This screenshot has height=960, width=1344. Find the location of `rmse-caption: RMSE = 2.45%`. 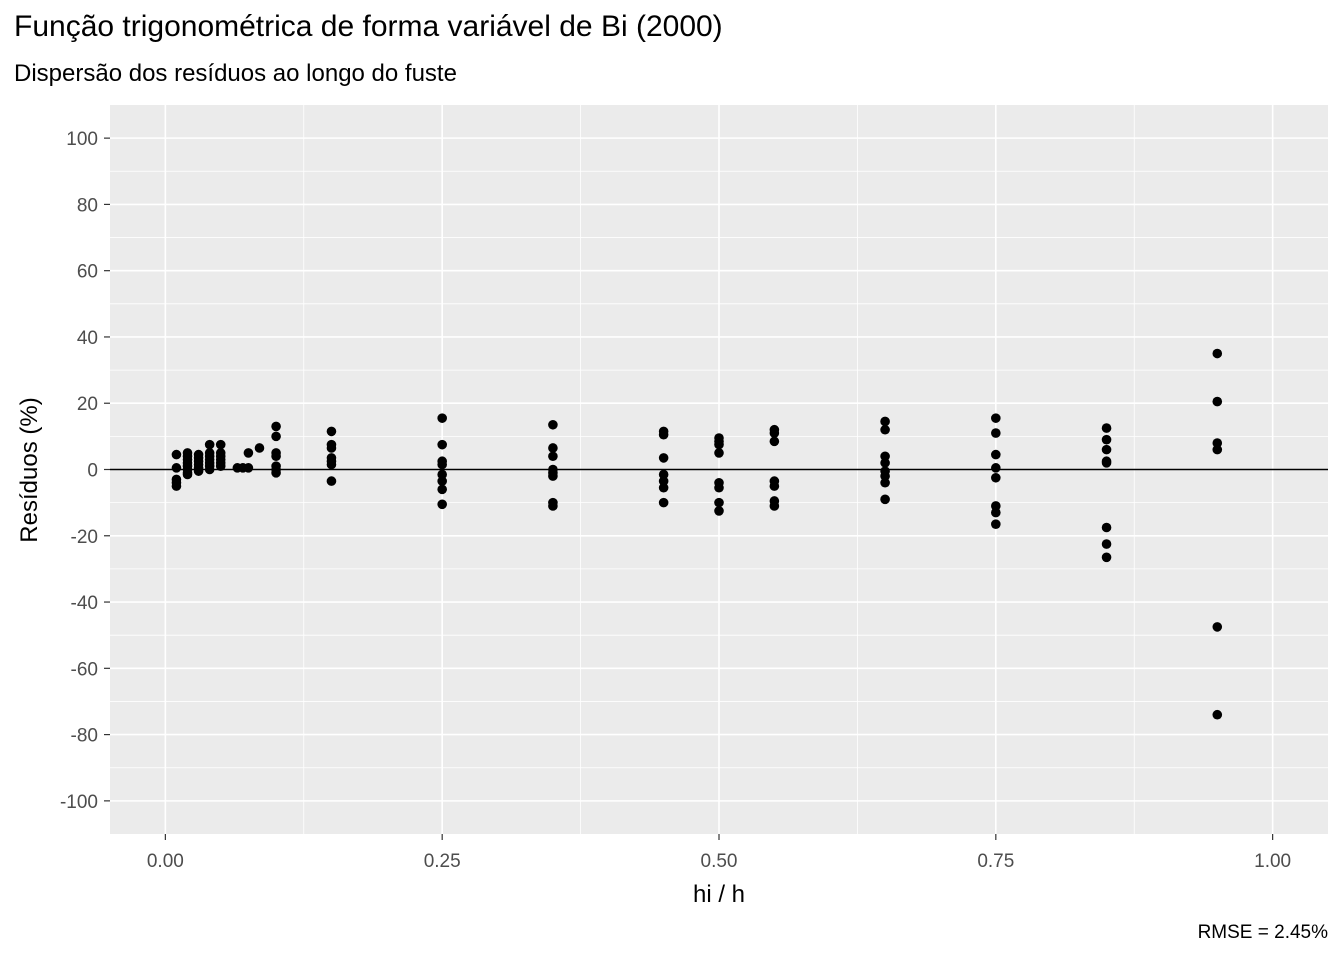

rmse-caption: RMSE = 2.45% is located at coordinates (1262, 932).